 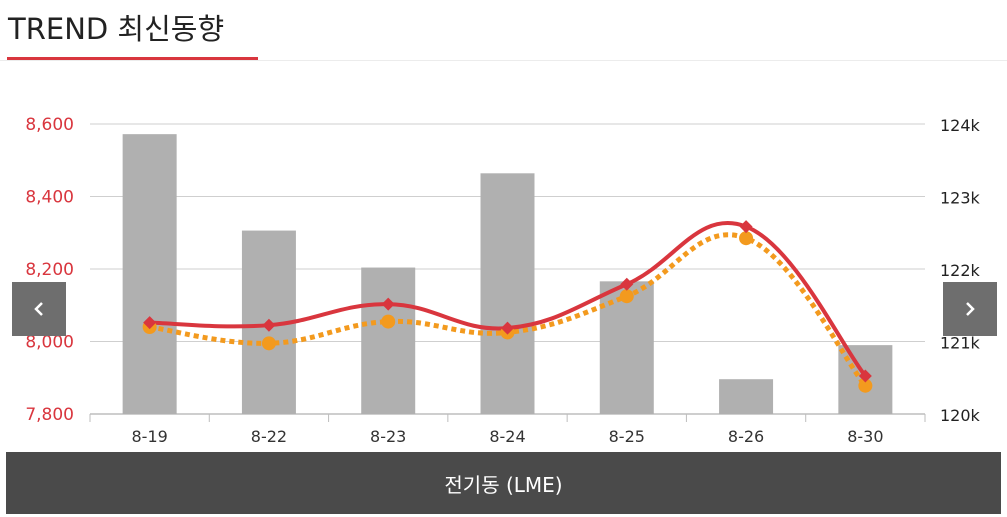 What do you see at coordinates (132, 58) in the screenshot?
I see `title-underline` at bounding box center [132, 58].